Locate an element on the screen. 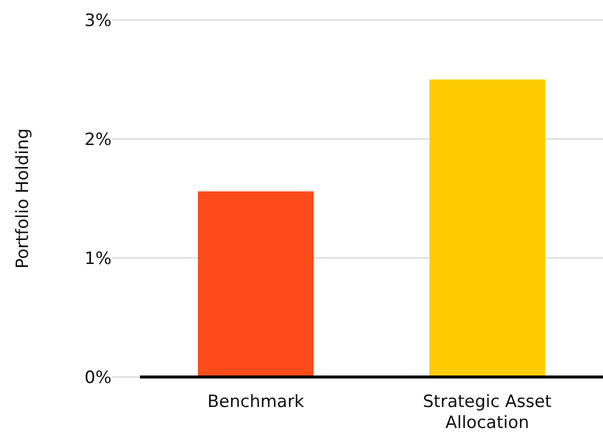  y-tick-label: 3% is located at coordinates (98, 20).